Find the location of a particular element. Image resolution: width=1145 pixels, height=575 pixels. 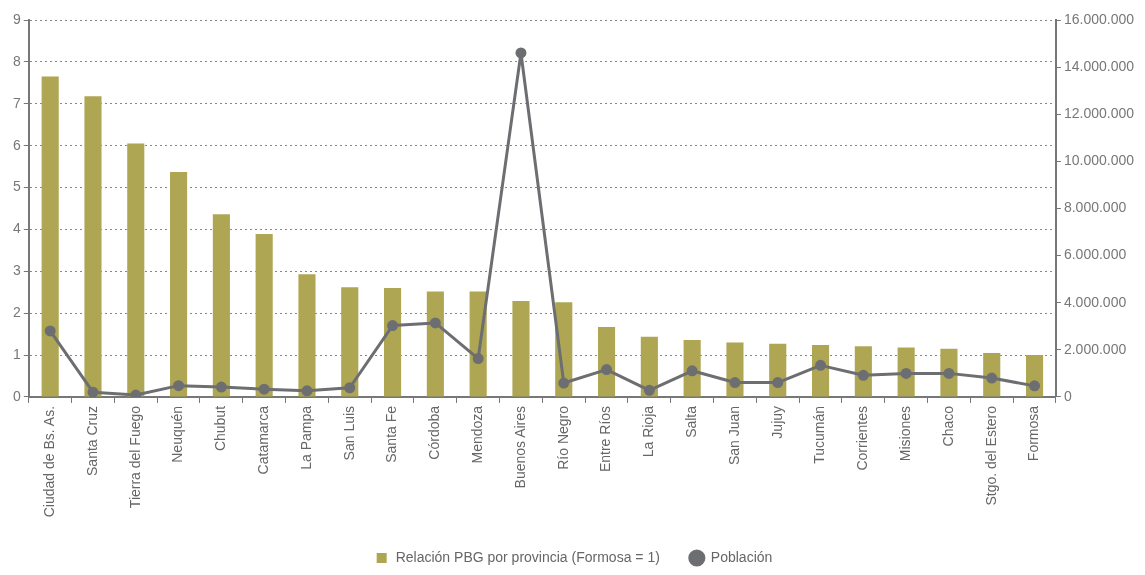

x-tick-label: Tierra del Fuego is located at coordinates (134, 457).